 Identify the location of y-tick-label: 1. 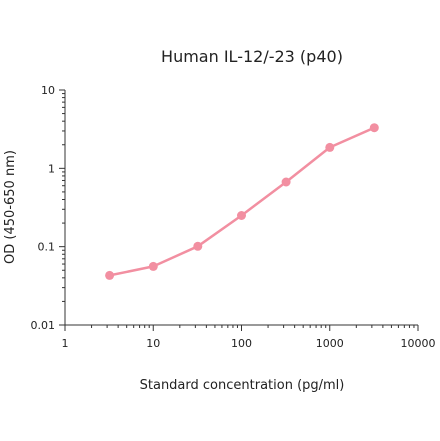
(51, 168).